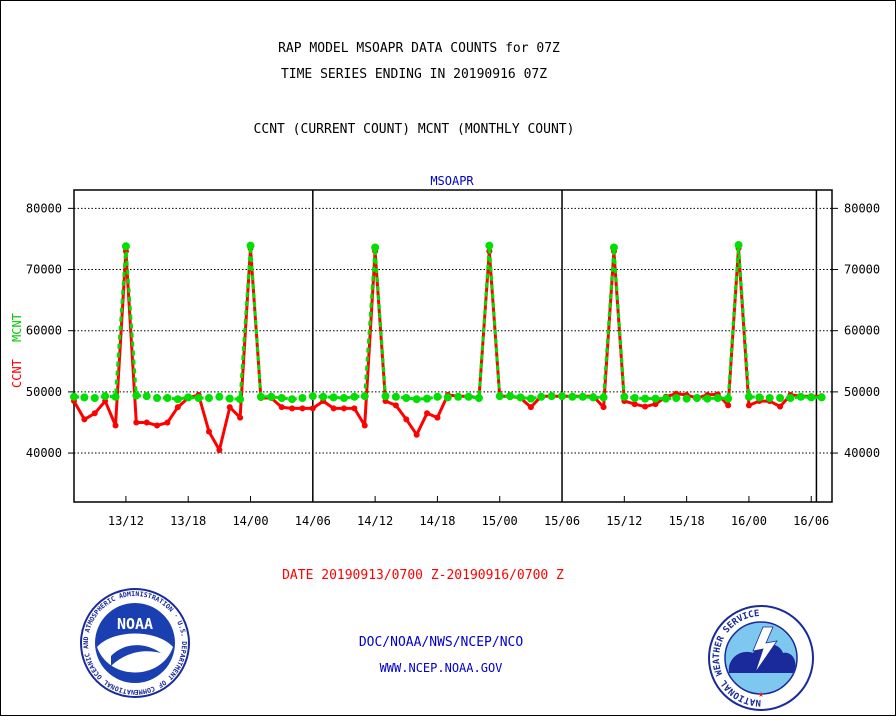  I want to click on y-tick-label-left: 70000, so click(44, 270).